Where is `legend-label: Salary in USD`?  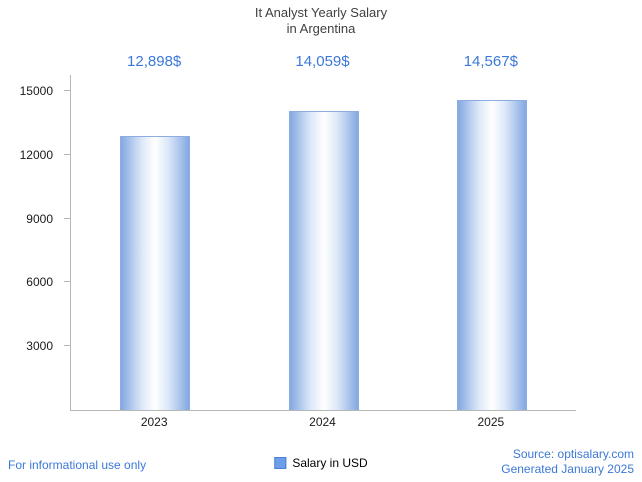 legend-label: Salary in USD is located at coordinates (330, 463).